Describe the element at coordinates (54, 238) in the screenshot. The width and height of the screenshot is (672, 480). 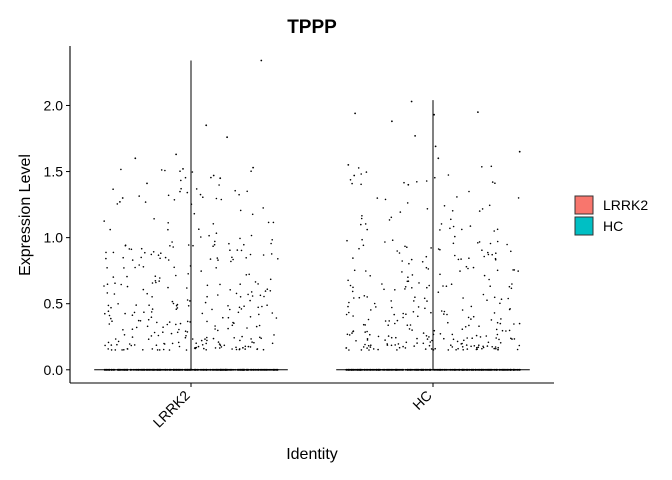
I see `y-tick-label: 1.0` at that location.